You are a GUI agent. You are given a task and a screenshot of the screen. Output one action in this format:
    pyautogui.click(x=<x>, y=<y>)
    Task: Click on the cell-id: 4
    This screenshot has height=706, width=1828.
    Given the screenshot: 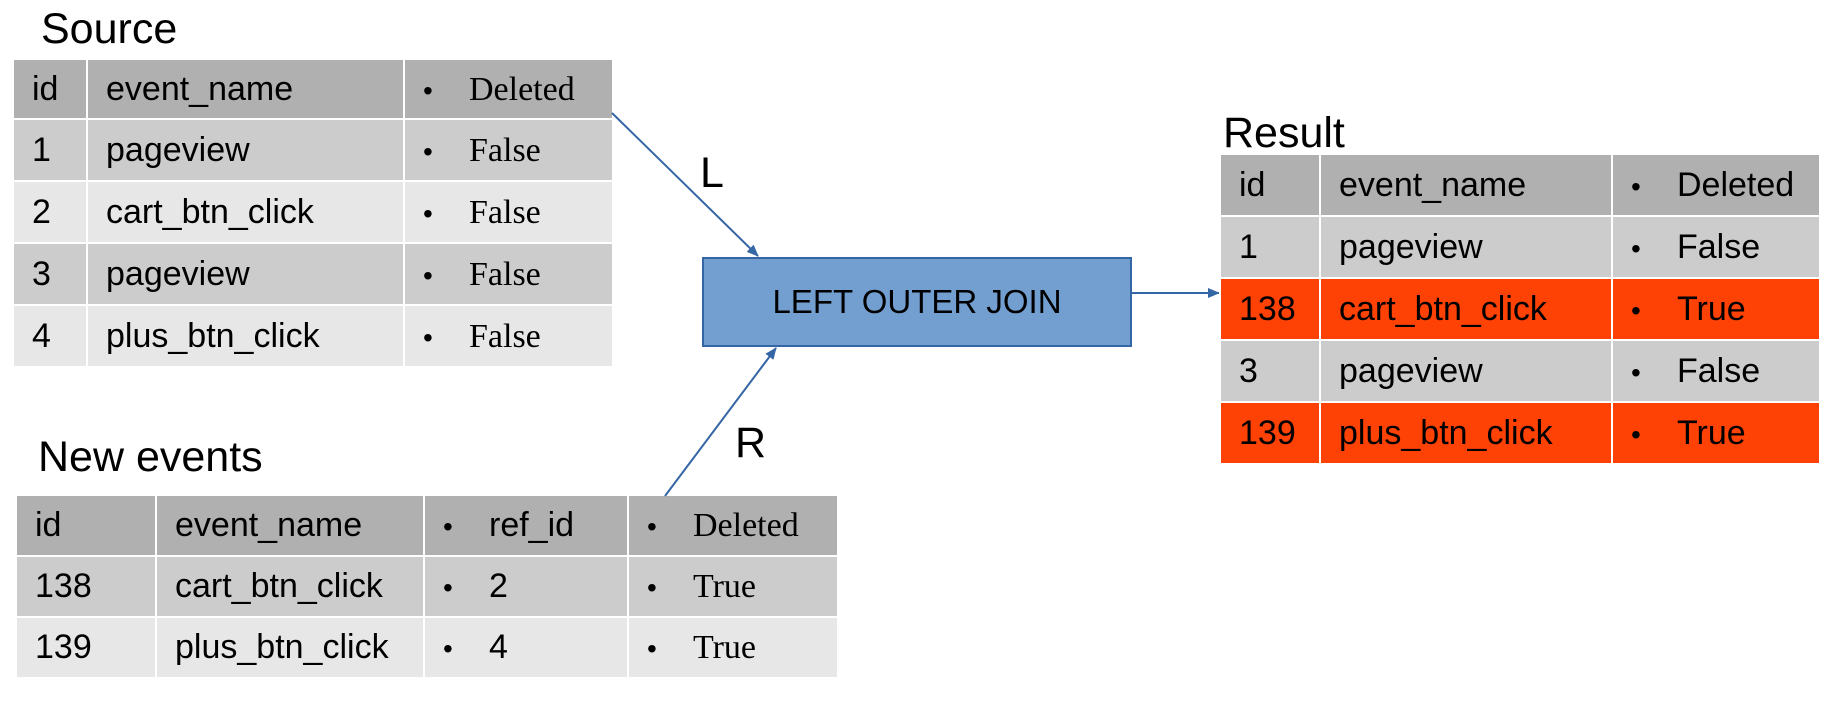 What is the action you would take?
    pyautogui.click(x=50, y=336)
    